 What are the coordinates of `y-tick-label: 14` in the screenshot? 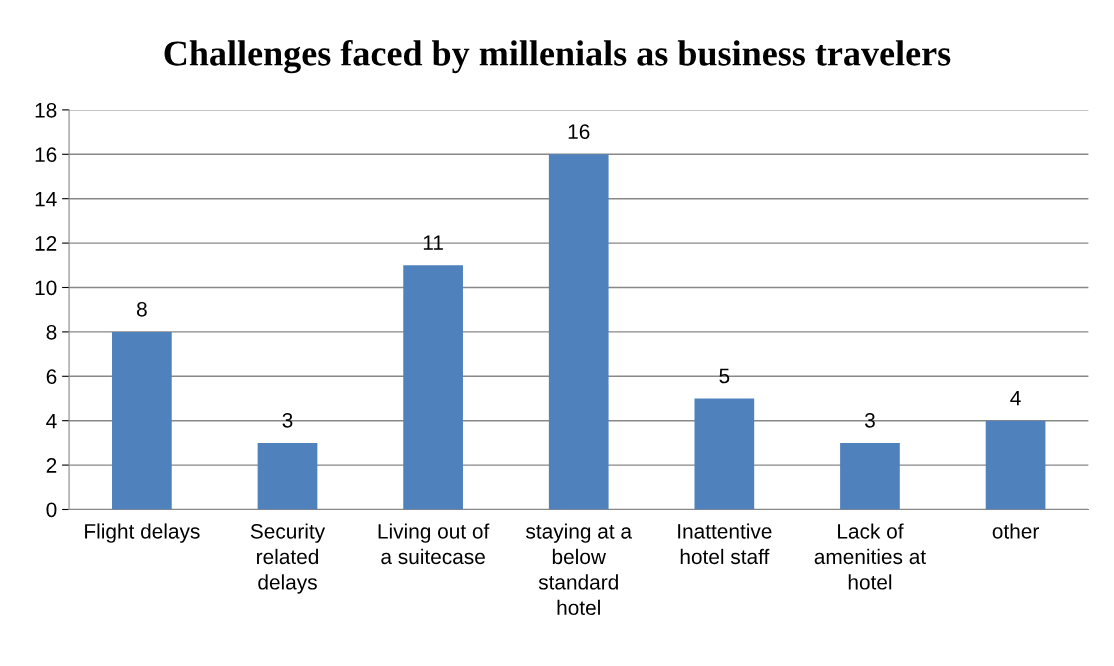 It's located at (46, 199).